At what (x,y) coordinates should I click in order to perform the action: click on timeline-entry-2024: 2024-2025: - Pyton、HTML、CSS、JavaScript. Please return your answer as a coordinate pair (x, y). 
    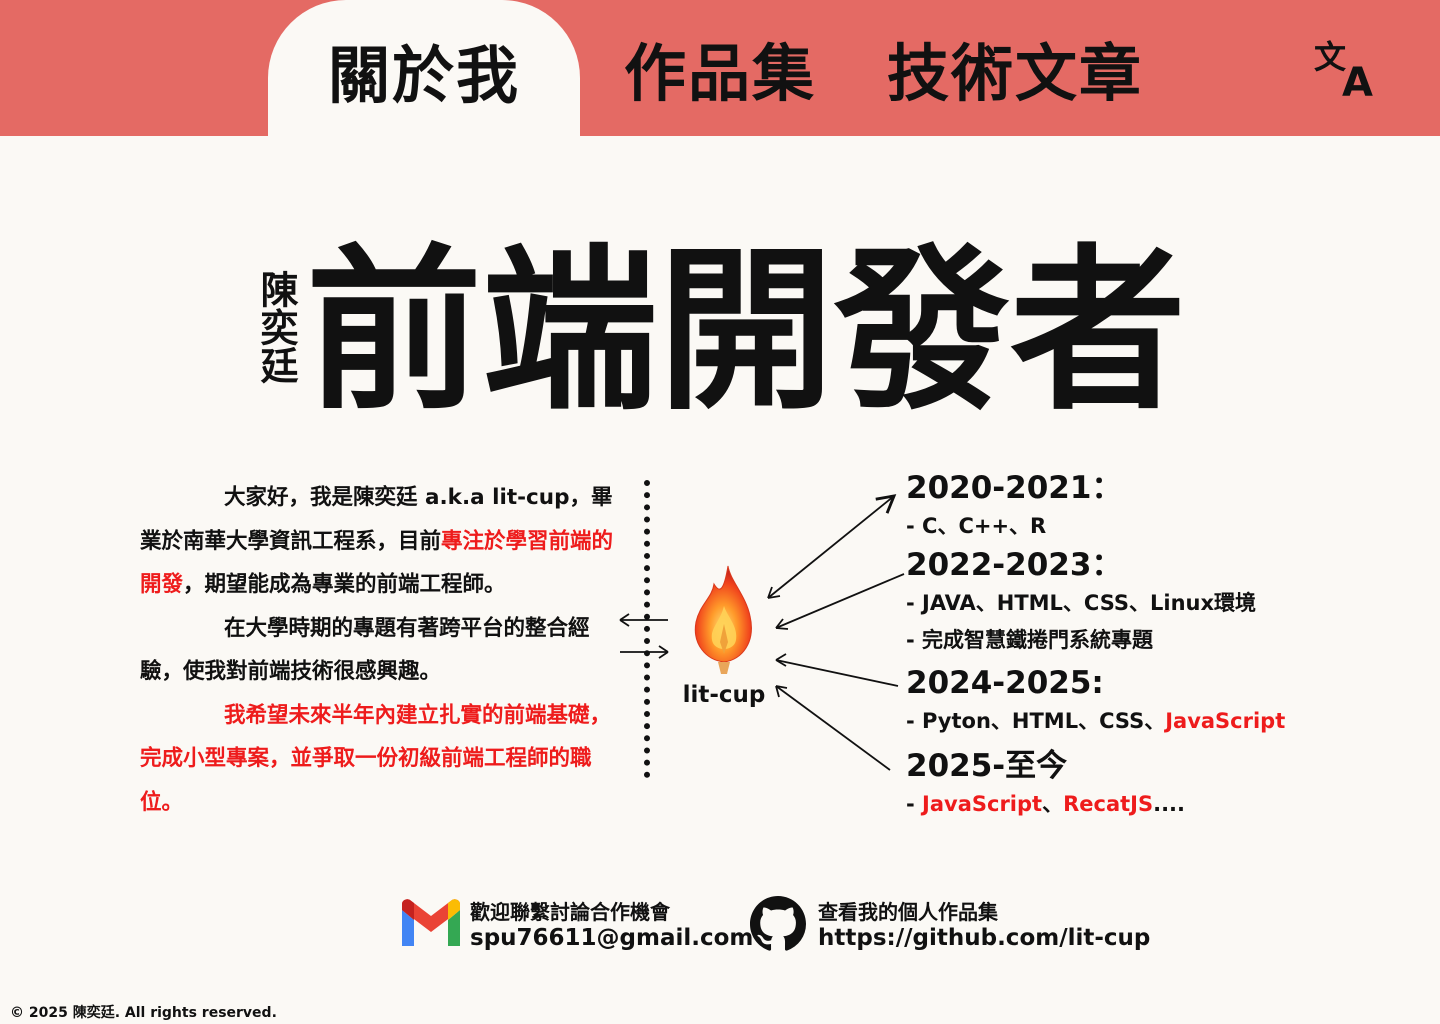
    Looking at the image, I should click on (1116, 701).